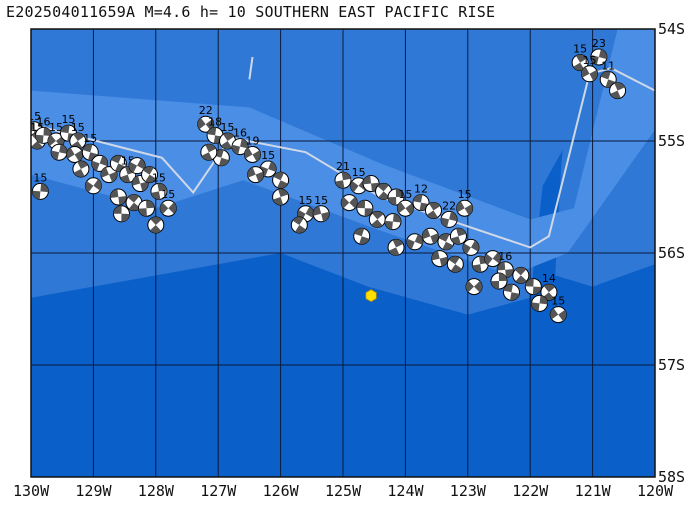 The height and width of the screenshot is (505, 699). I want to click on lat-tick-label: 57S, so click(672, 365).